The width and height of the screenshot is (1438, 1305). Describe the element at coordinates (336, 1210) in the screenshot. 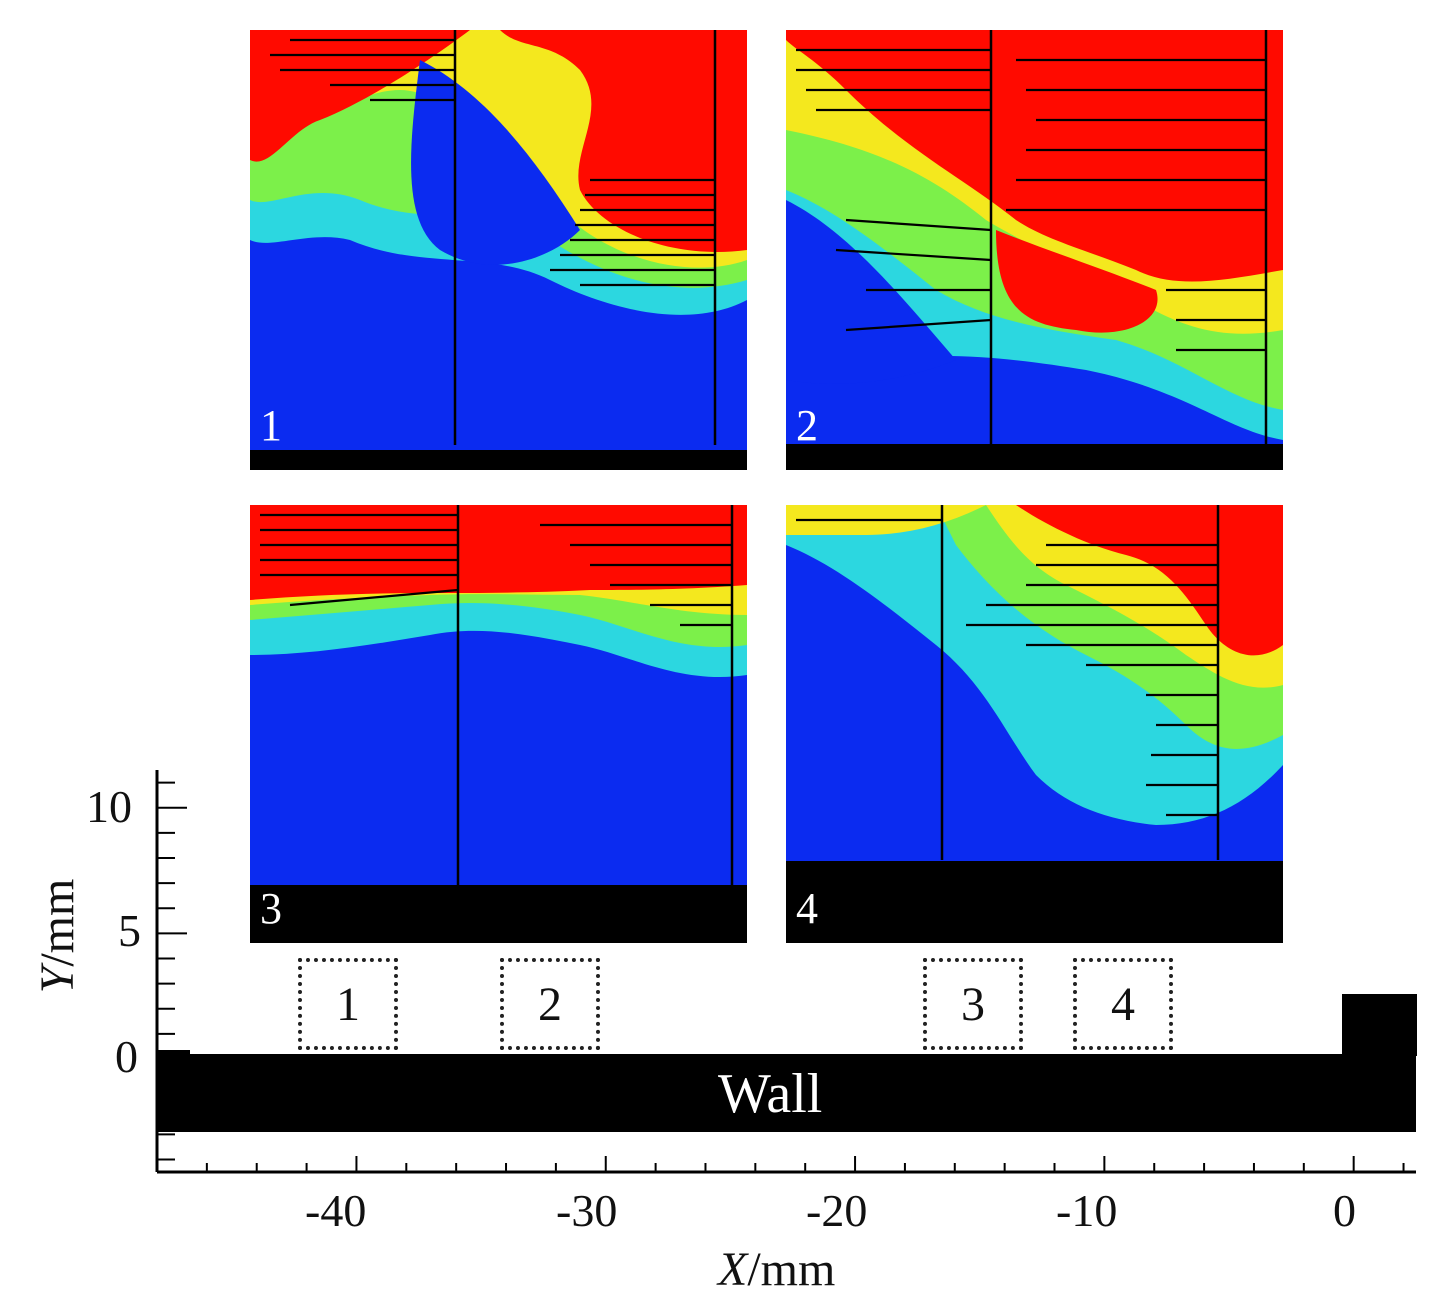

I see `x-tick-label: -40` at that location.